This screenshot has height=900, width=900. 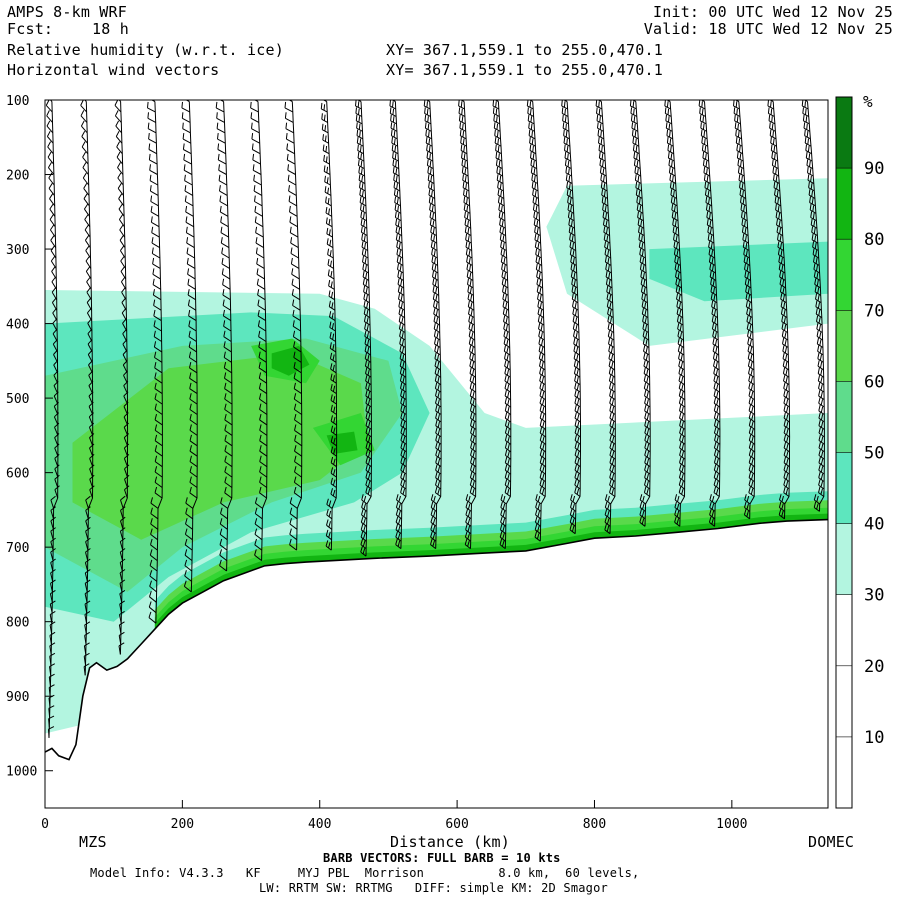 What do you see at coordinates (874, 596) in the screenshot?
I see `colorbar-level-label: 30` at bounding box center [874, 596].